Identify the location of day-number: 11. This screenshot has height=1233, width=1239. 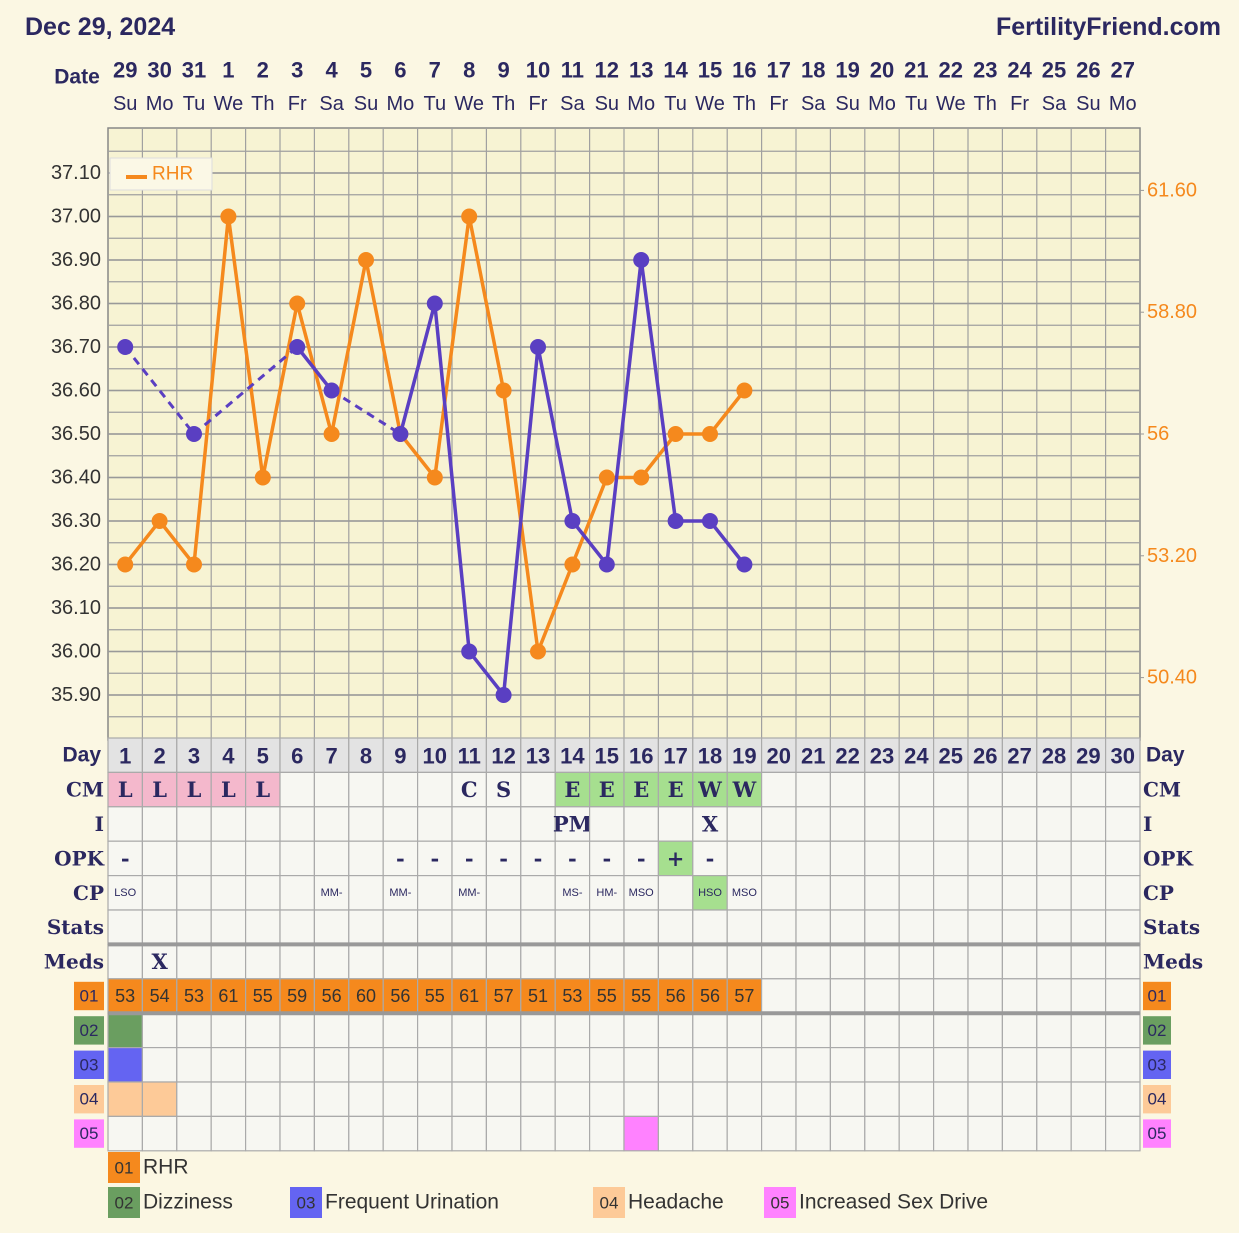
(469, 756).